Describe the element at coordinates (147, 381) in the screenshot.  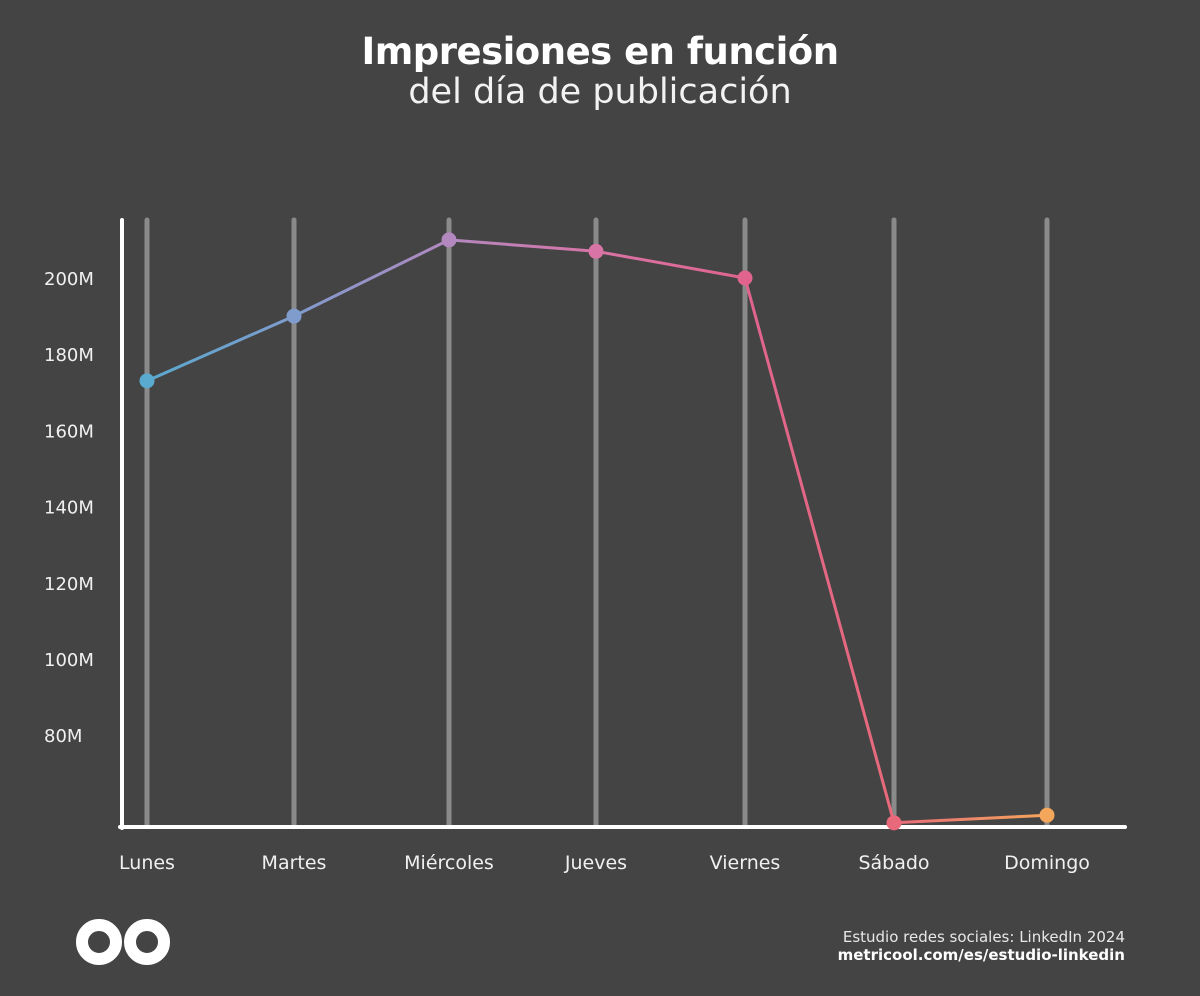
I see `data-point-lunes` at that location.